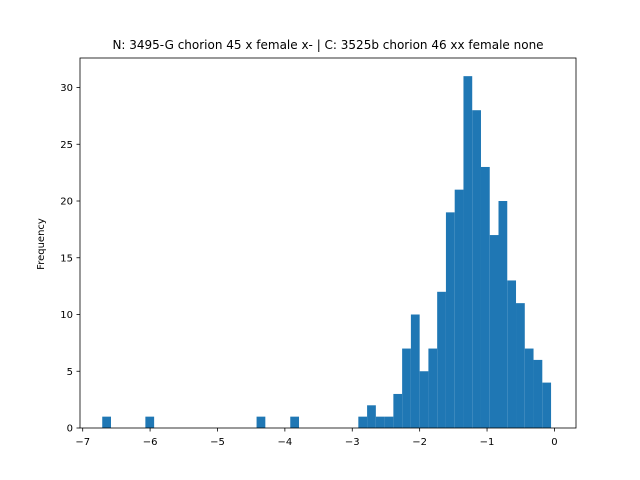  Describe the element at coordinates (217, 442) in the screenshot. I see `x-tick-label-2: −5` at that location.